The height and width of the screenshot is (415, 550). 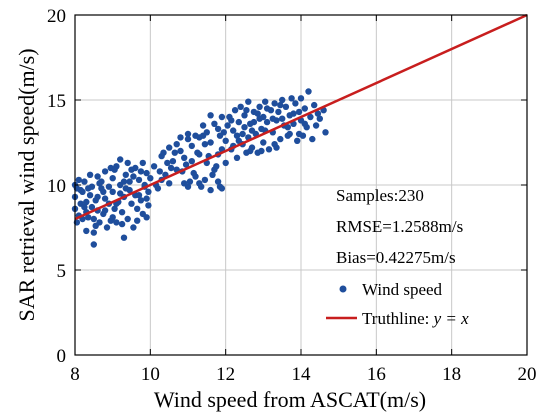 What do you see at coordinates (402, 289) in the screenshot?
I see `legend-scatter-label: Wind speed` at bounding box center [402, 289].